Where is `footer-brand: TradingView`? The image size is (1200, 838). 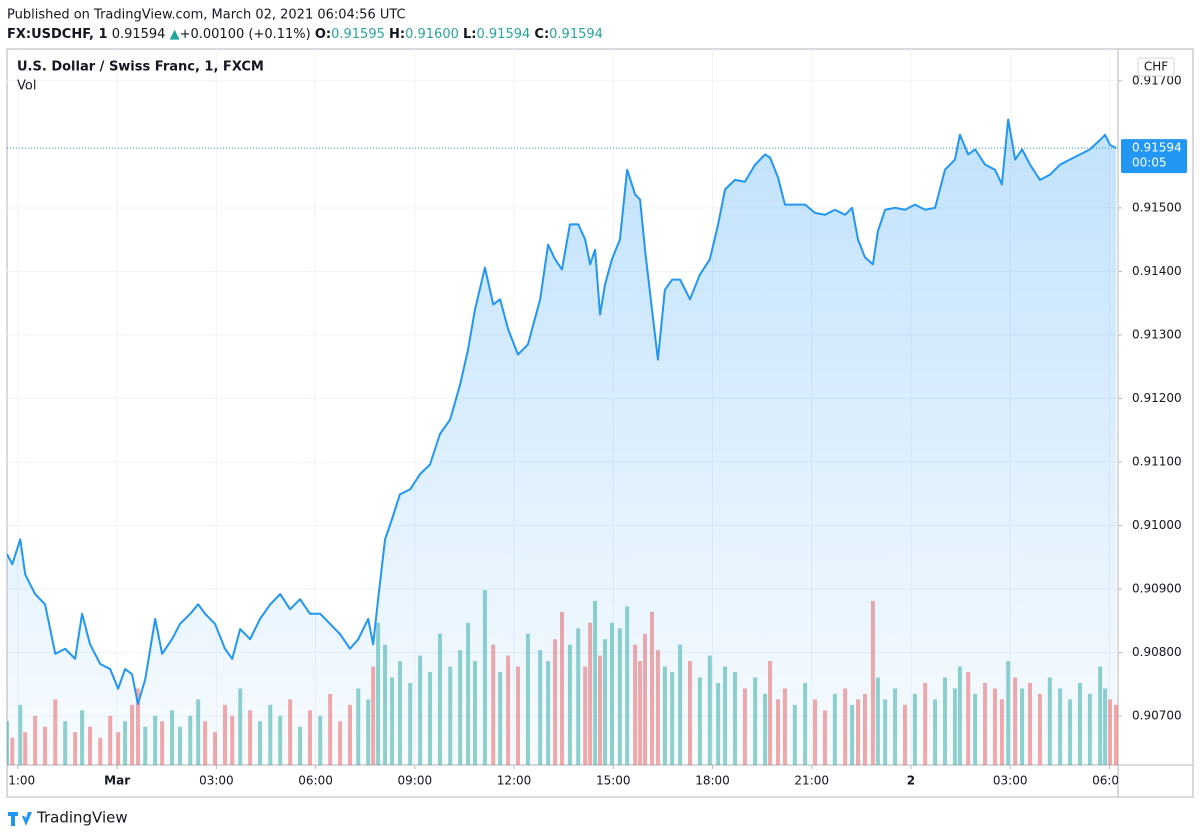 footer-brand: TradingView is located at coordinates (82, 818).